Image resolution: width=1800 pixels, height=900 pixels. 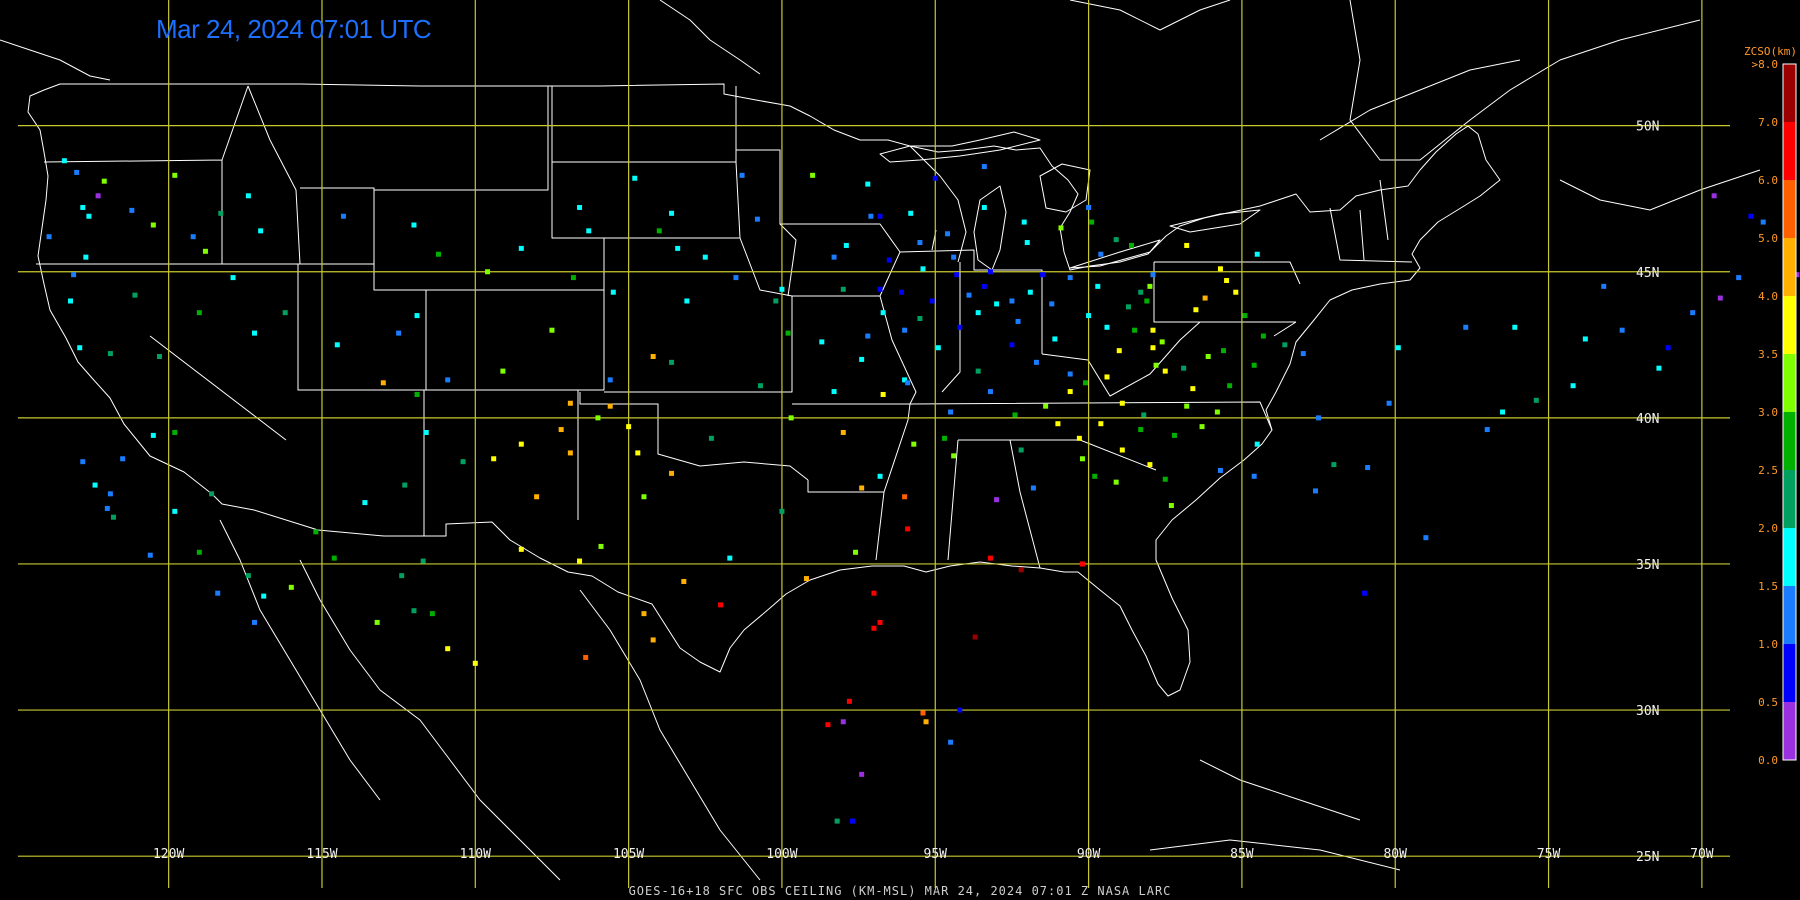 What do you see at coordinates (781, 854) in the screenshot?
I see `lon-label-4: 100W` at bounding box center [781, 854].